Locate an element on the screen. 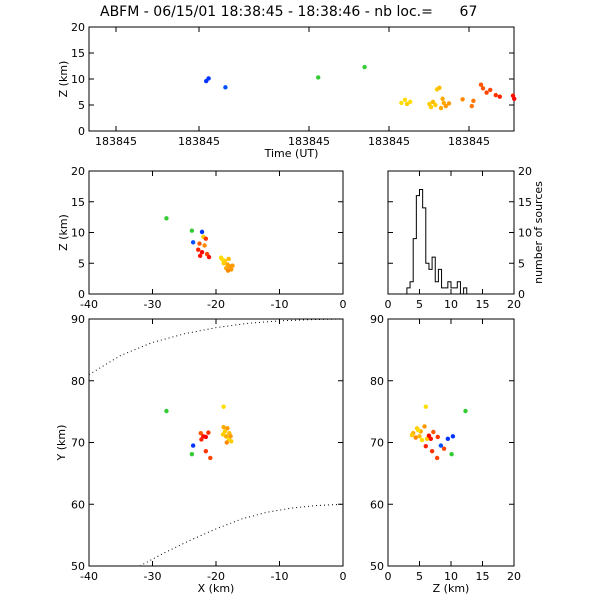 Image resolution: width=600 pixels, height=600 pixels. x-y-xtick-label: -20 is located at coordinates (216, 576).